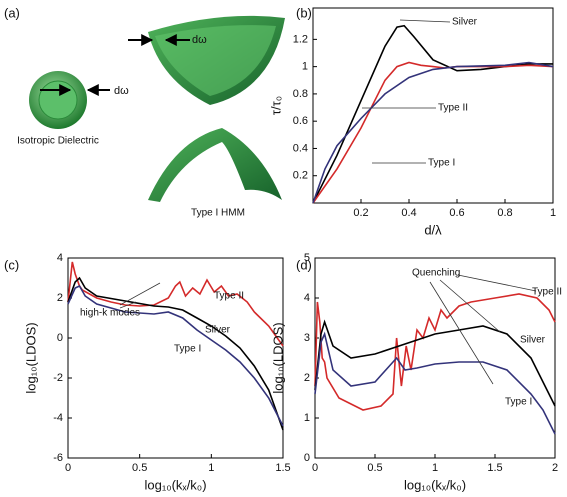 This screenshot has width=567, height=497. What do you see at coordinates (12, 12) in the screenshot?
I see `panel-label: (a)` at bounding box center [12, 12].